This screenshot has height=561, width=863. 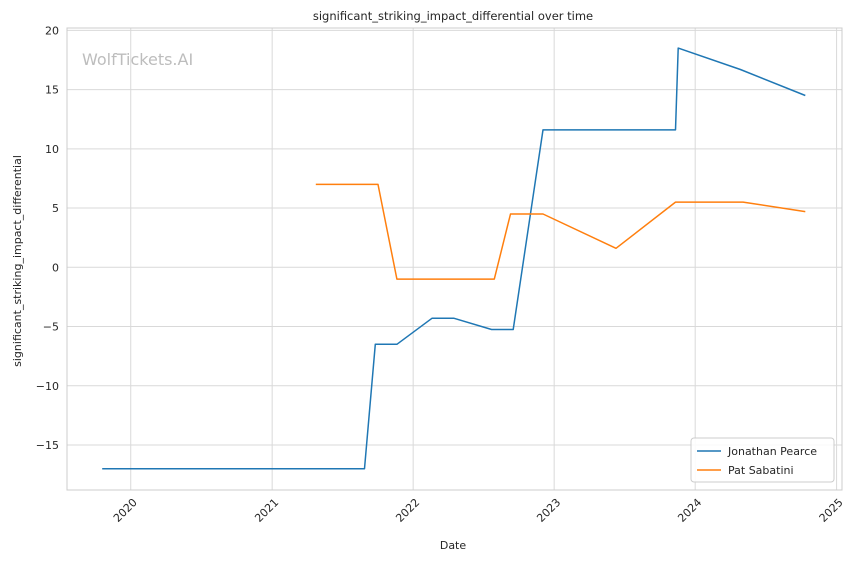 I want to click on x-tick-label: 2024, so click(x=689, y=510).